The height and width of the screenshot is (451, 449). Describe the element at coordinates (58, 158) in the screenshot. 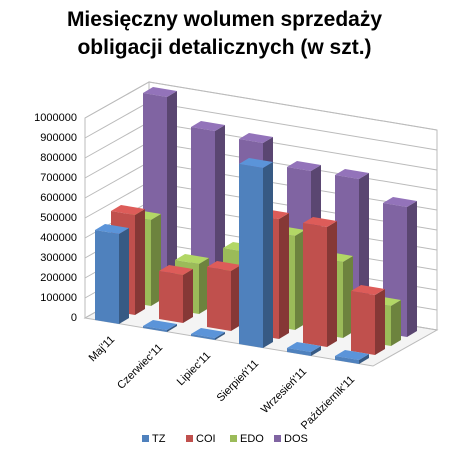

I see `y-tick-label: 800000` at that location.